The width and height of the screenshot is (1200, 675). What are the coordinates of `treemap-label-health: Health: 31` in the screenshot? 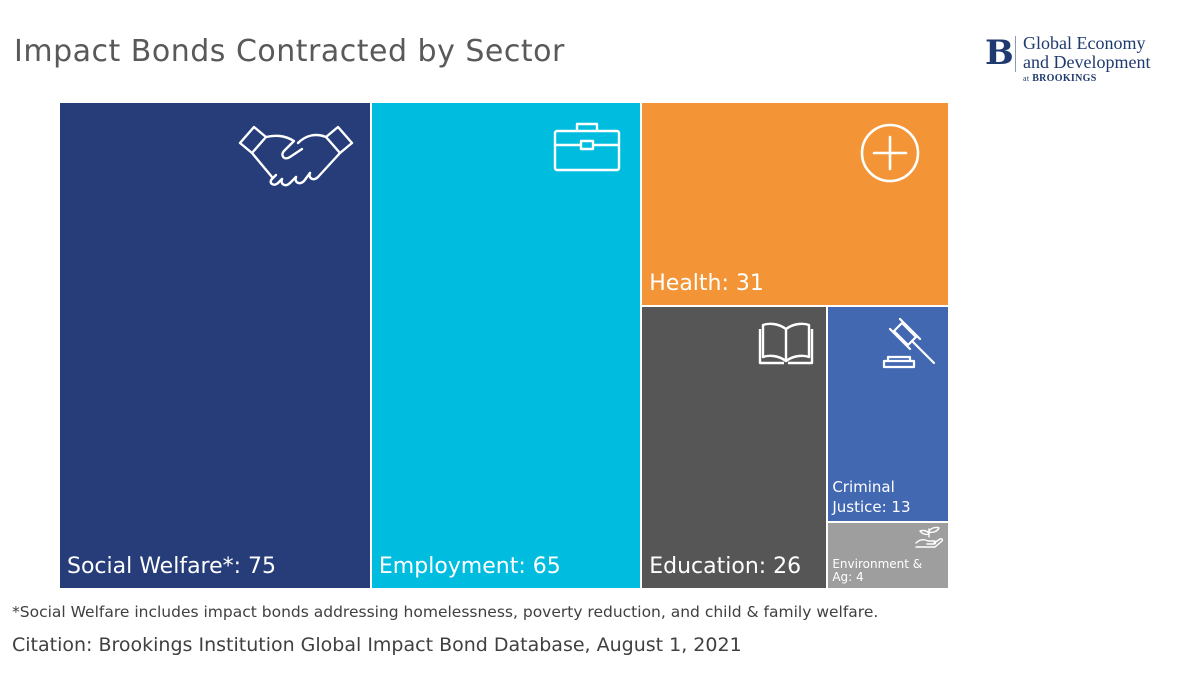 It's located at (706, 283).